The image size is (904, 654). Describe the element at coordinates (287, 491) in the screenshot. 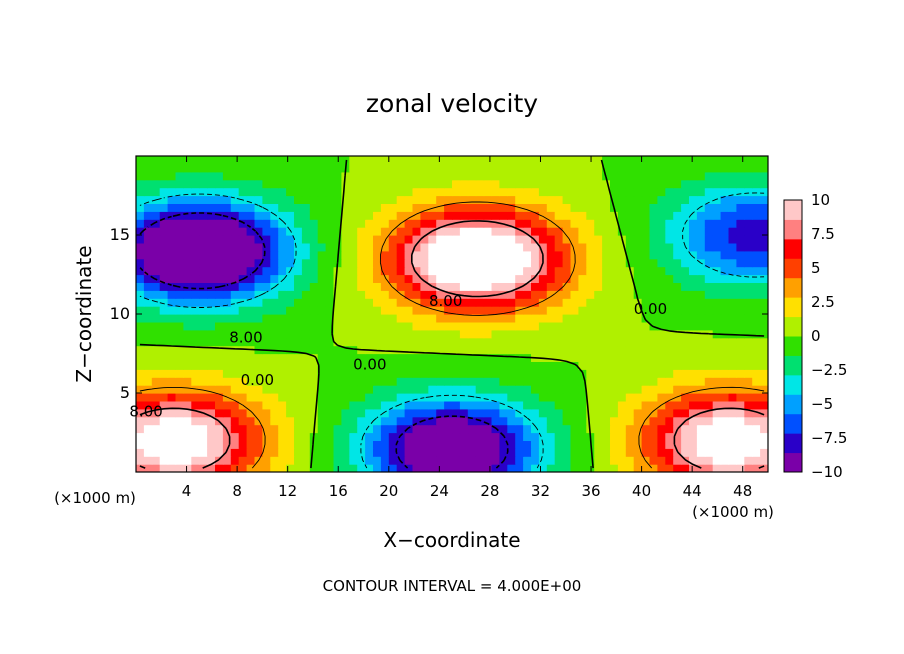

I see `x-tick-label: 12` at that location.